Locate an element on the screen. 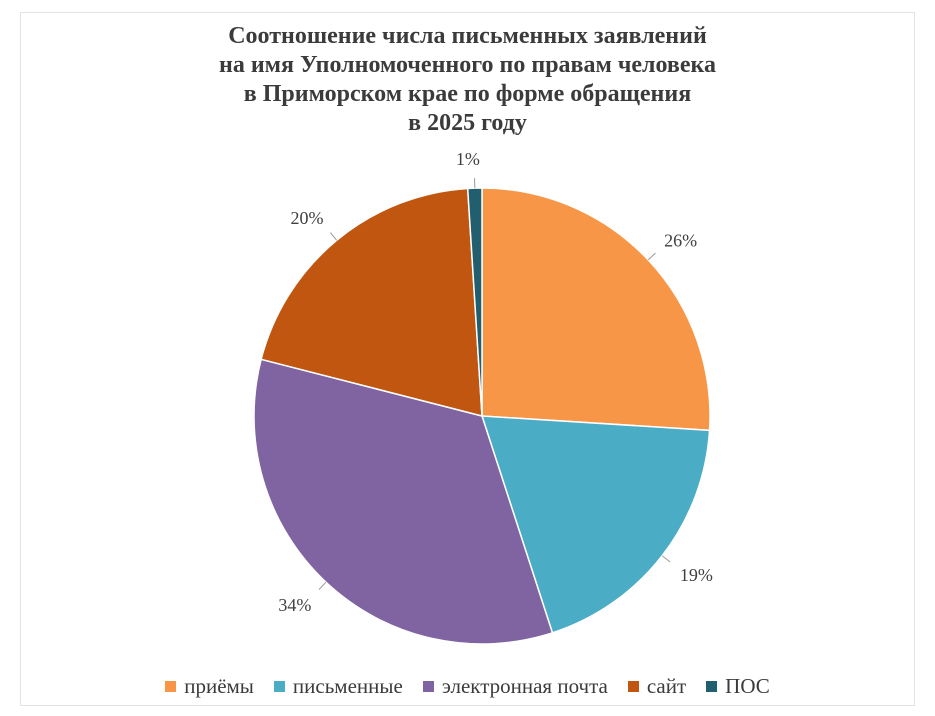  legend-item-pismennye: письменные is located at coordinates (338, 686).